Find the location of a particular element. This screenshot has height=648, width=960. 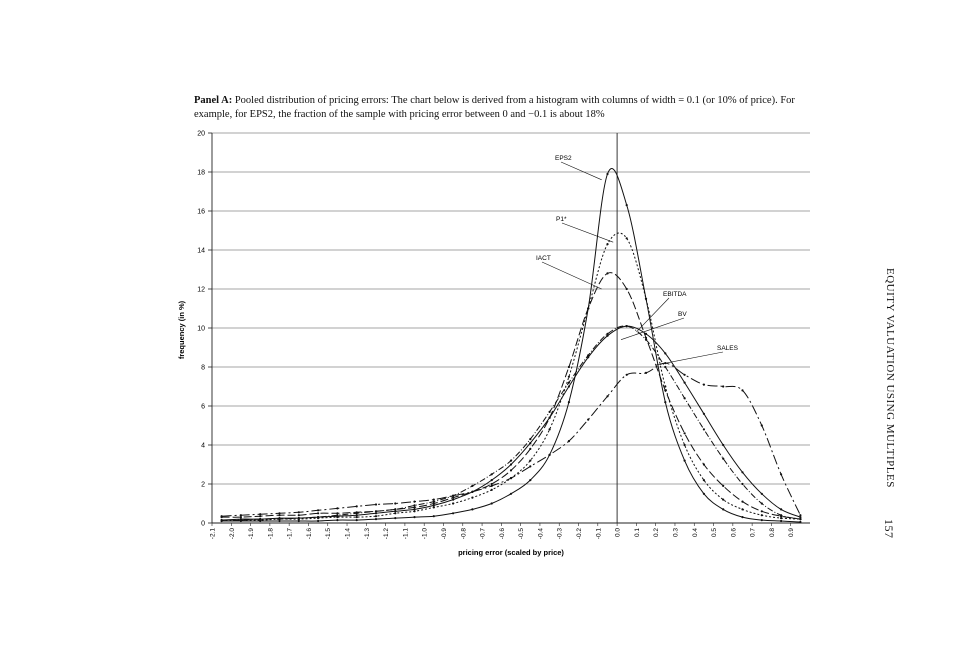

y-tick-label: 6 is located at coordinates (203, 407).